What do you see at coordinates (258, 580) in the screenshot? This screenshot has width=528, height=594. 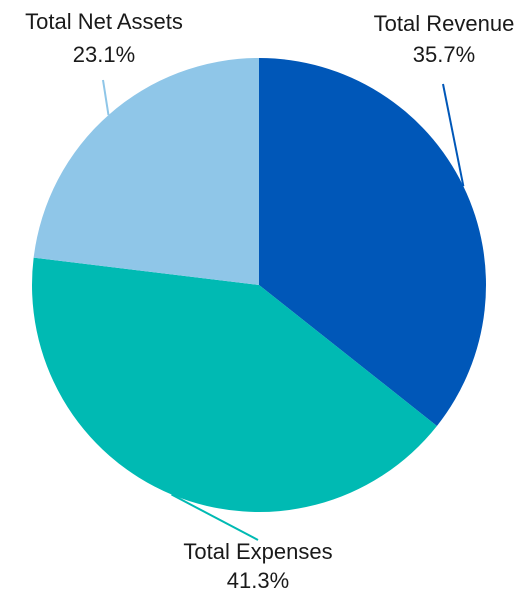 I see `slice-value-total-expenses: 41.3%` at bounding box center [258, 580].